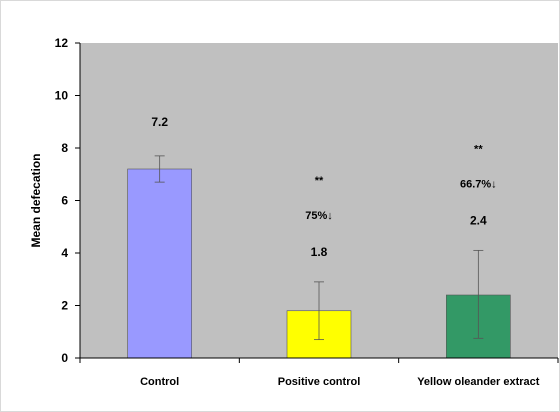  Describe the element at coordinates (319, 382) in the screenshot. I see `x-category-label: Positive control` at that location.